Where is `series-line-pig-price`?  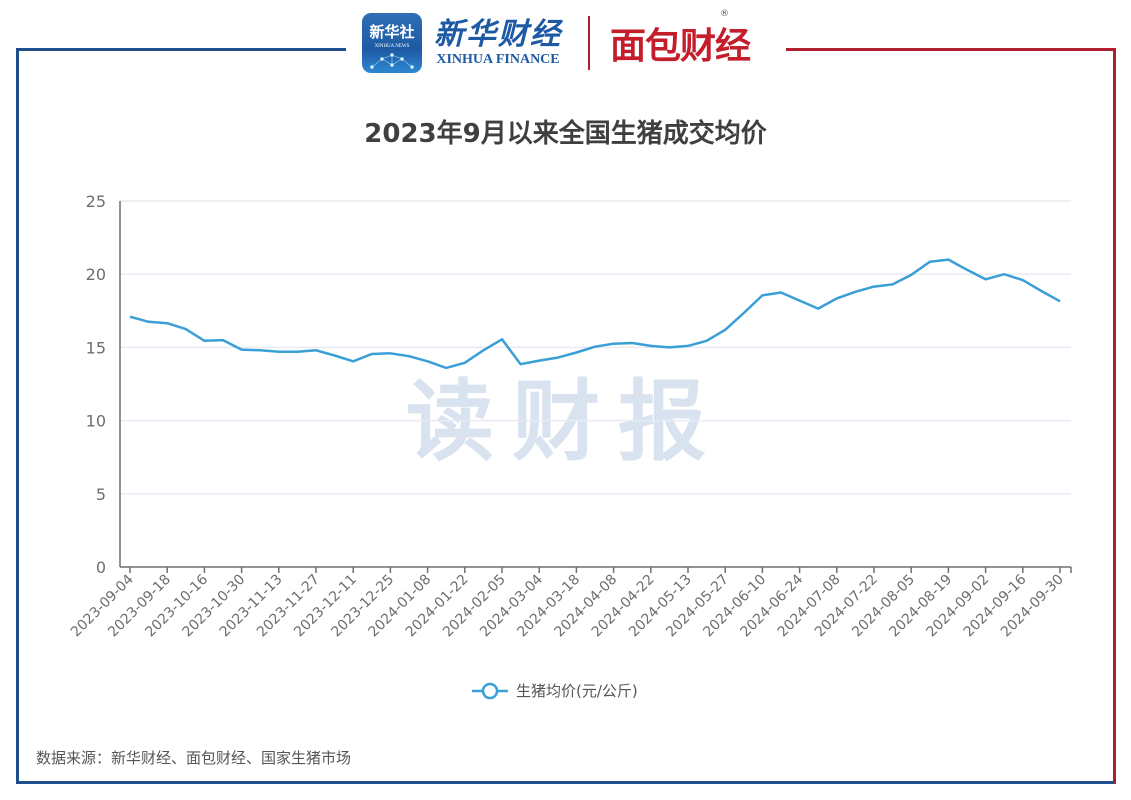
series-line-pig-price is located at coordinates (595, 314).